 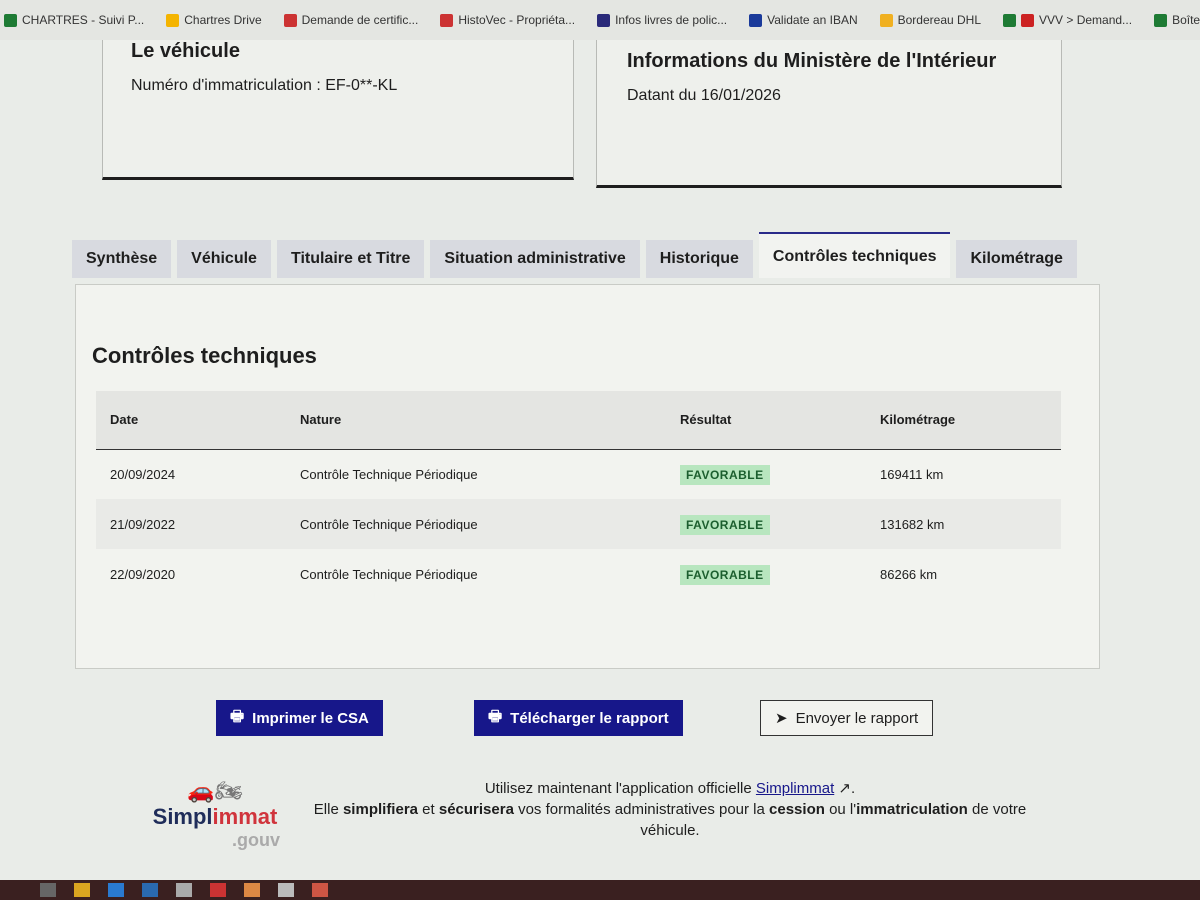 I want to click on task-view-icon, so click(x=48, y=890).